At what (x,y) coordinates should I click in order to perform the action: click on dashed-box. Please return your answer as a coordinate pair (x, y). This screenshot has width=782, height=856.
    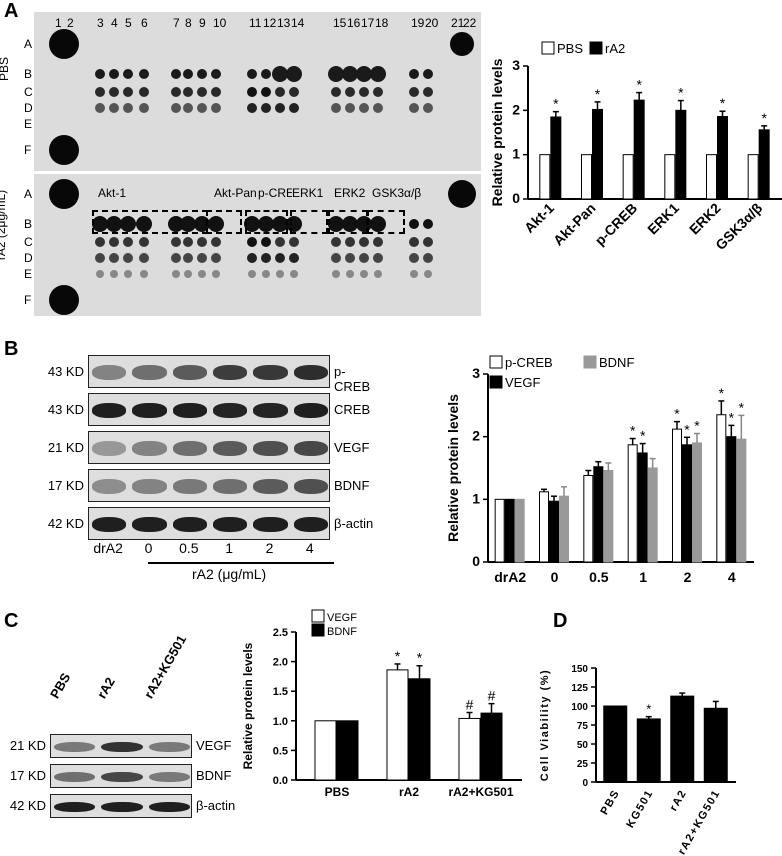
    Looking at the image, I should click on (348, 222).